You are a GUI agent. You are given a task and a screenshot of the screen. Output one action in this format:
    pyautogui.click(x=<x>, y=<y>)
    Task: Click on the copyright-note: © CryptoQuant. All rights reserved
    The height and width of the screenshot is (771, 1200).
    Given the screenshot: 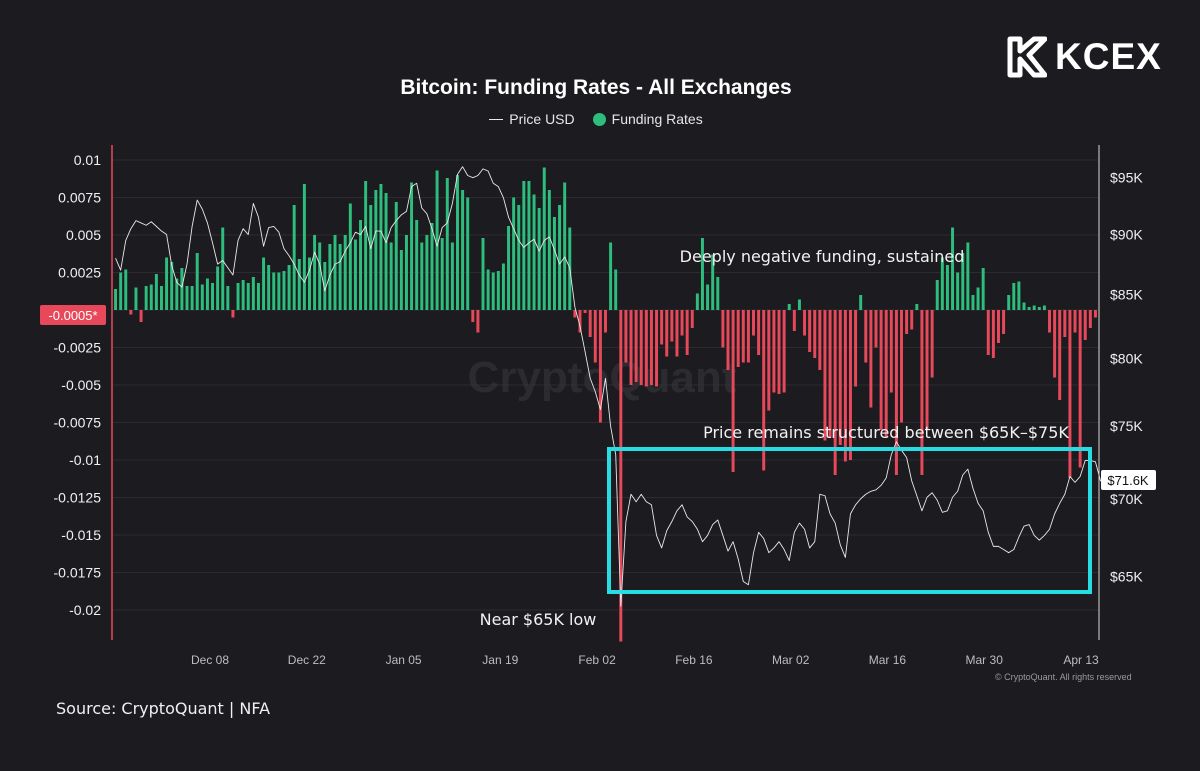 What is the action you would take?
    pyautogui.click(x=1063, y=677)
    